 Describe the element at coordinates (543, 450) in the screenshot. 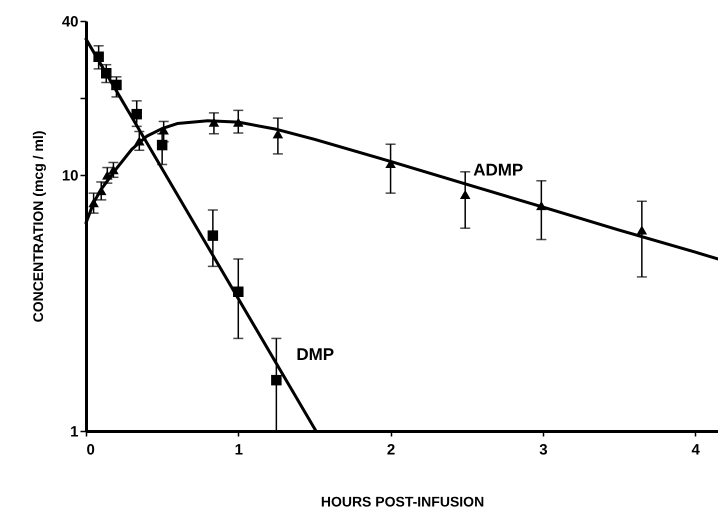

I see `x-tick-label: 3` at that location.